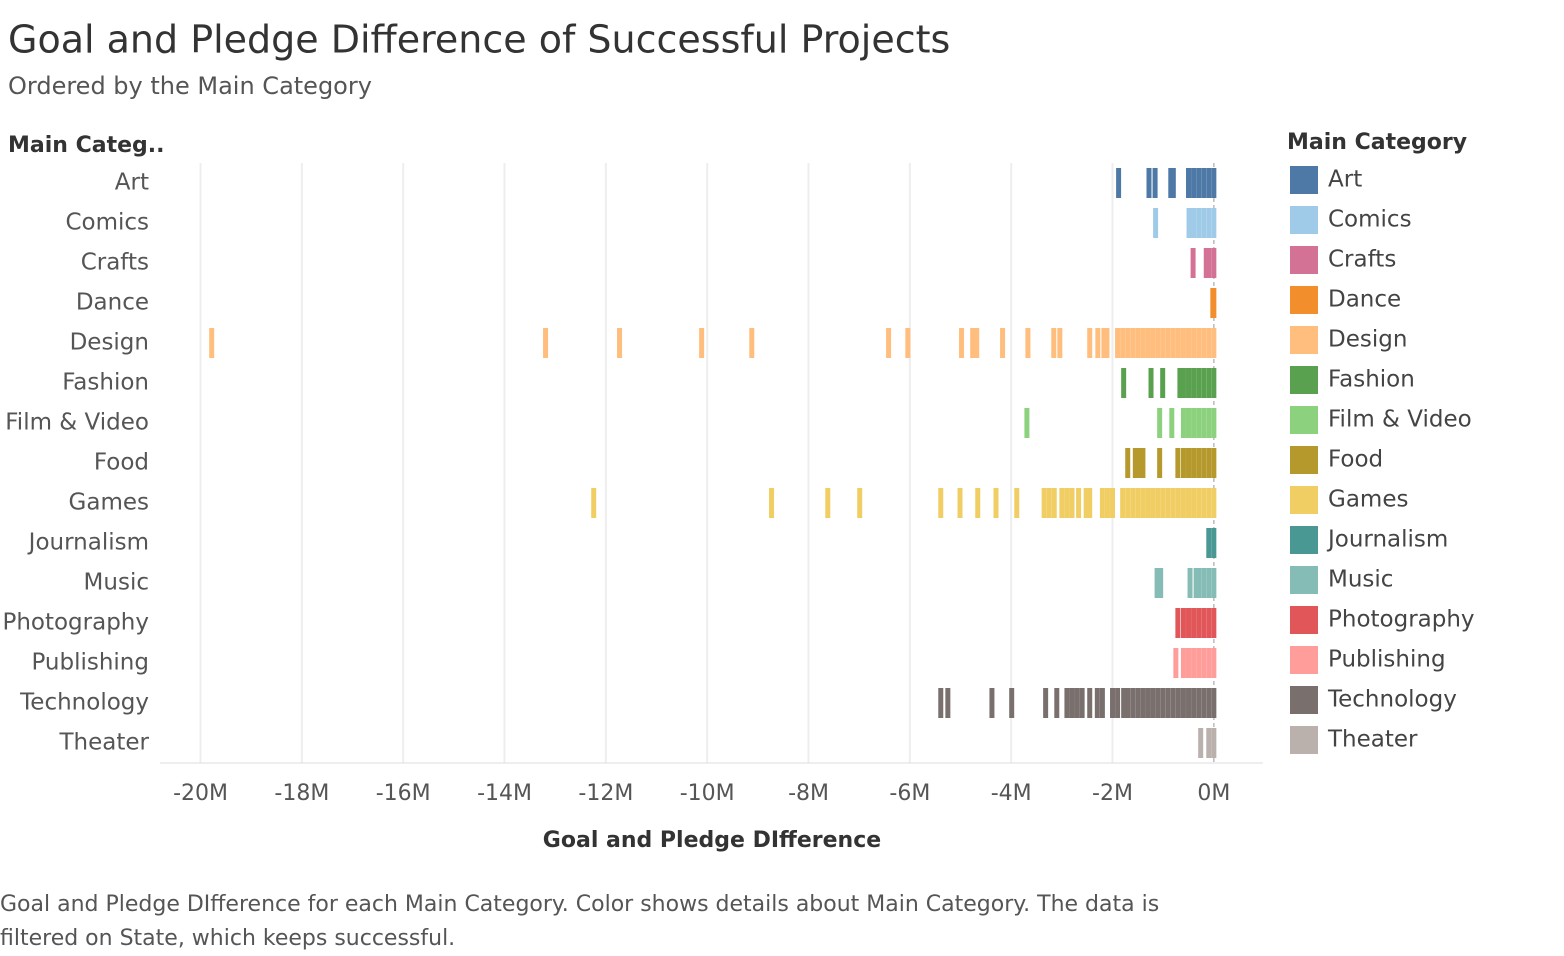 The width and height of the screenshot is (1564, 956). What do you see at coordinates (301, 793) in the screenshot?
I see `x-tick-label: -18M` at bounding box center [301, 793].